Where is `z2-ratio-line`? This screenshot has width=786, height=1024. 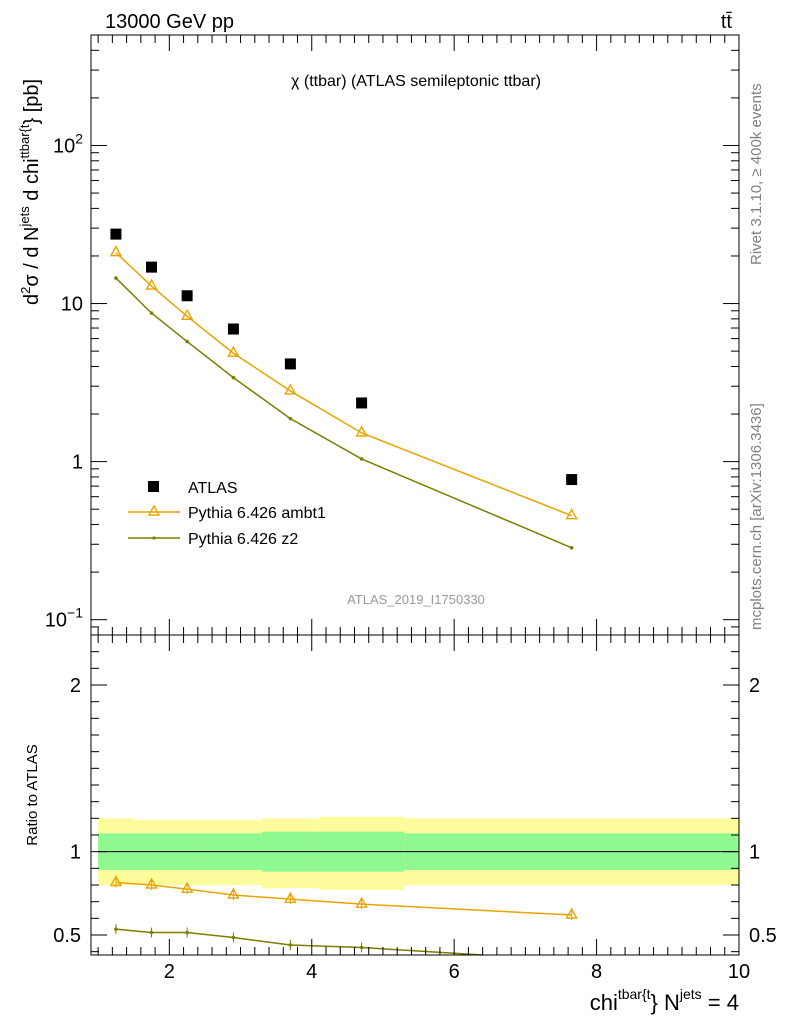 z2-ratio-line is located at coordinates (299, 942).